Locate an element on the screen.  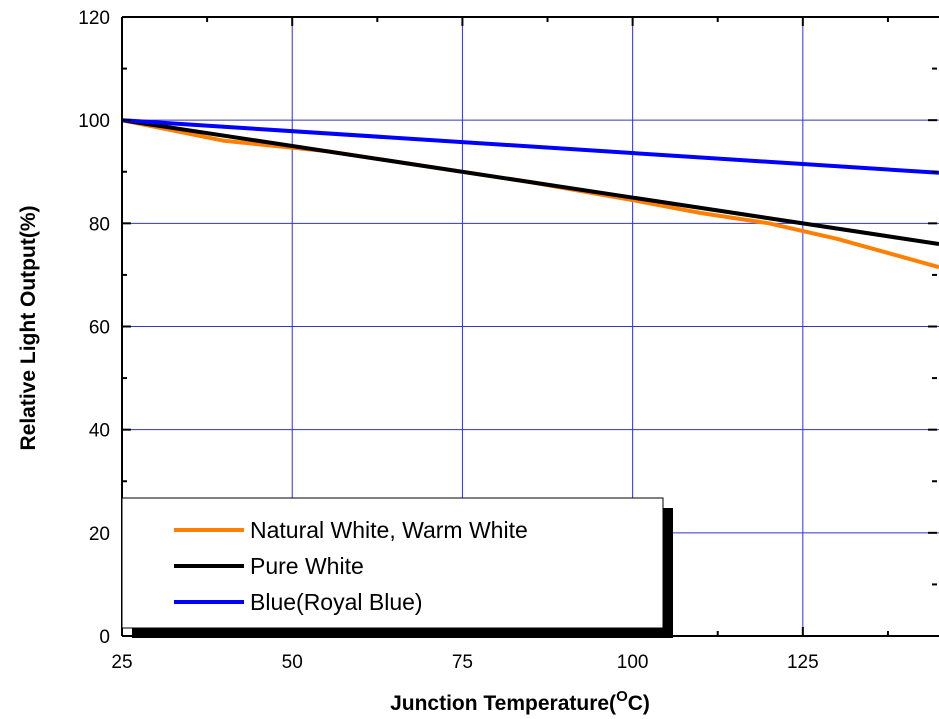
legend-label-2: Pure White is located at coordinates (307, 566).